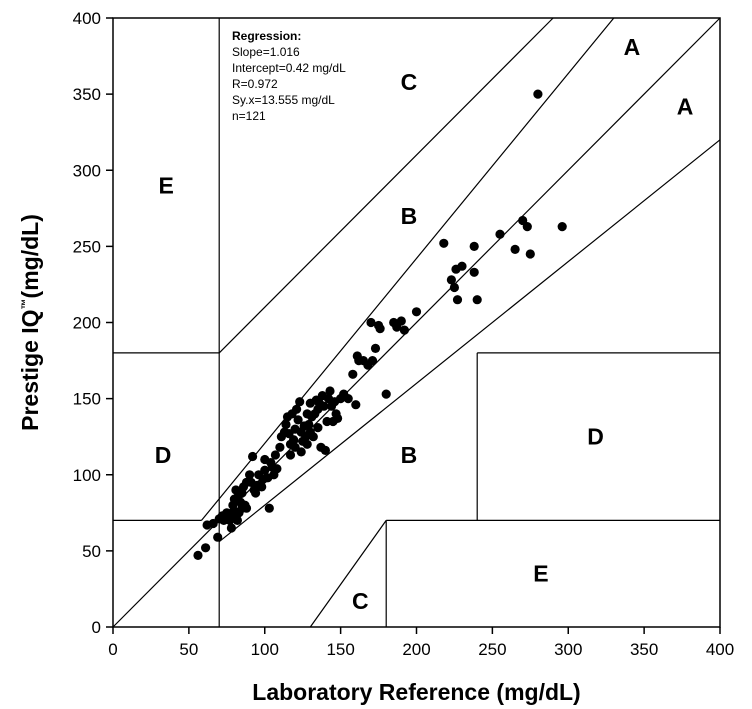  Describe the element at coordinates (87, 399) in the screenshot. I see `y-tick-label: 150` at that location.